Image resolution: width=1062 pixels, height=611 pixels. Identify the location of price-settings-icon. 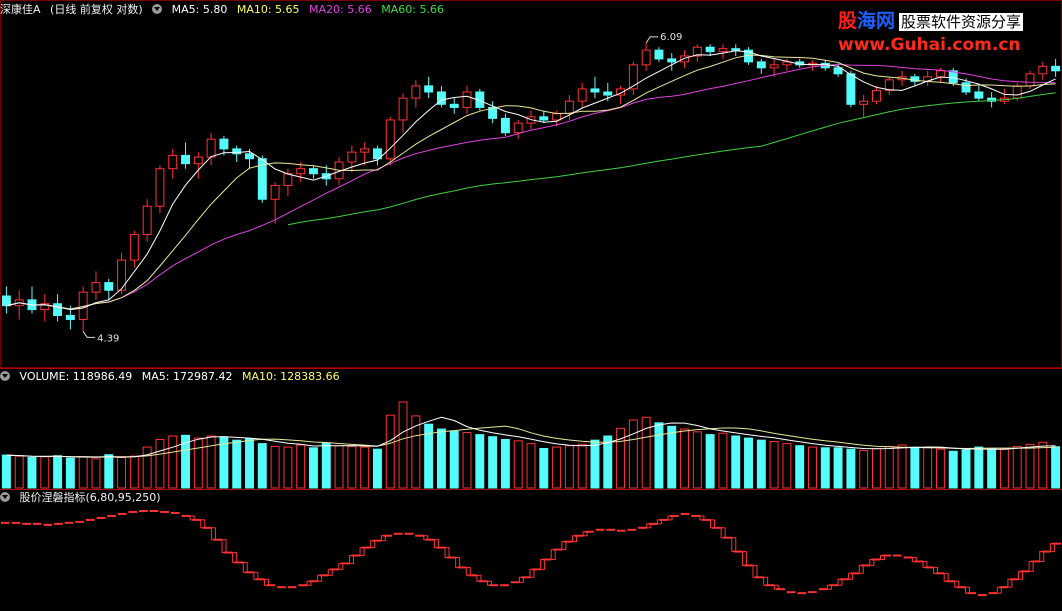
(157, 9).